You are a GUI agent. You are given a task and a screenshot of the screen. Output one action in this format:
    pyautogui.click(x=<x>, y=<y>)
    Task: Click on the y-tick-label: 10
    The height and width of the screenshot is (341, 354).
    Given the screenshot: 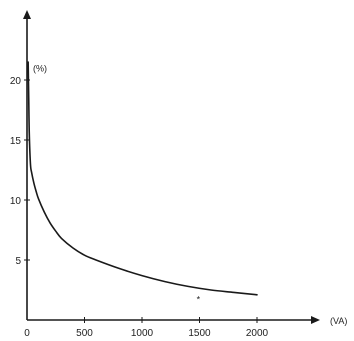 What is the action you would take?
    pyautogui.click(x=16, y=201)
    